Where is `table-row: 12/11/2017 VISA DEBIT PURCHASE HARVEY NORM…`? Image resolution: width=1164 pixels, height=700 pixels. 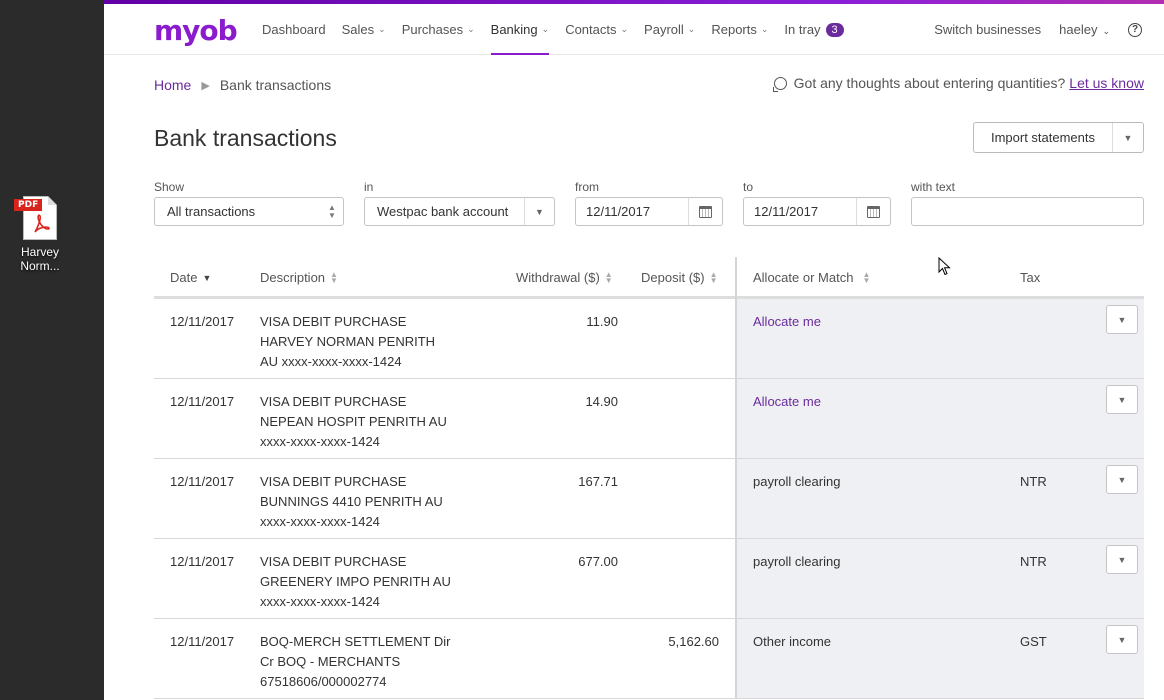
table-row: 12/11/2017 VISA DEBIT PURCHASE HARVEY NORM… is located at coordinates (649, 339).